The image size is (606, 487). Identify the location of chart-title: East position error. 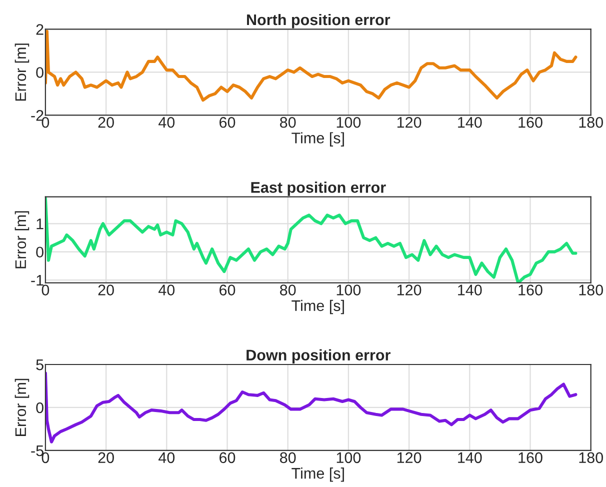
(318, 189).